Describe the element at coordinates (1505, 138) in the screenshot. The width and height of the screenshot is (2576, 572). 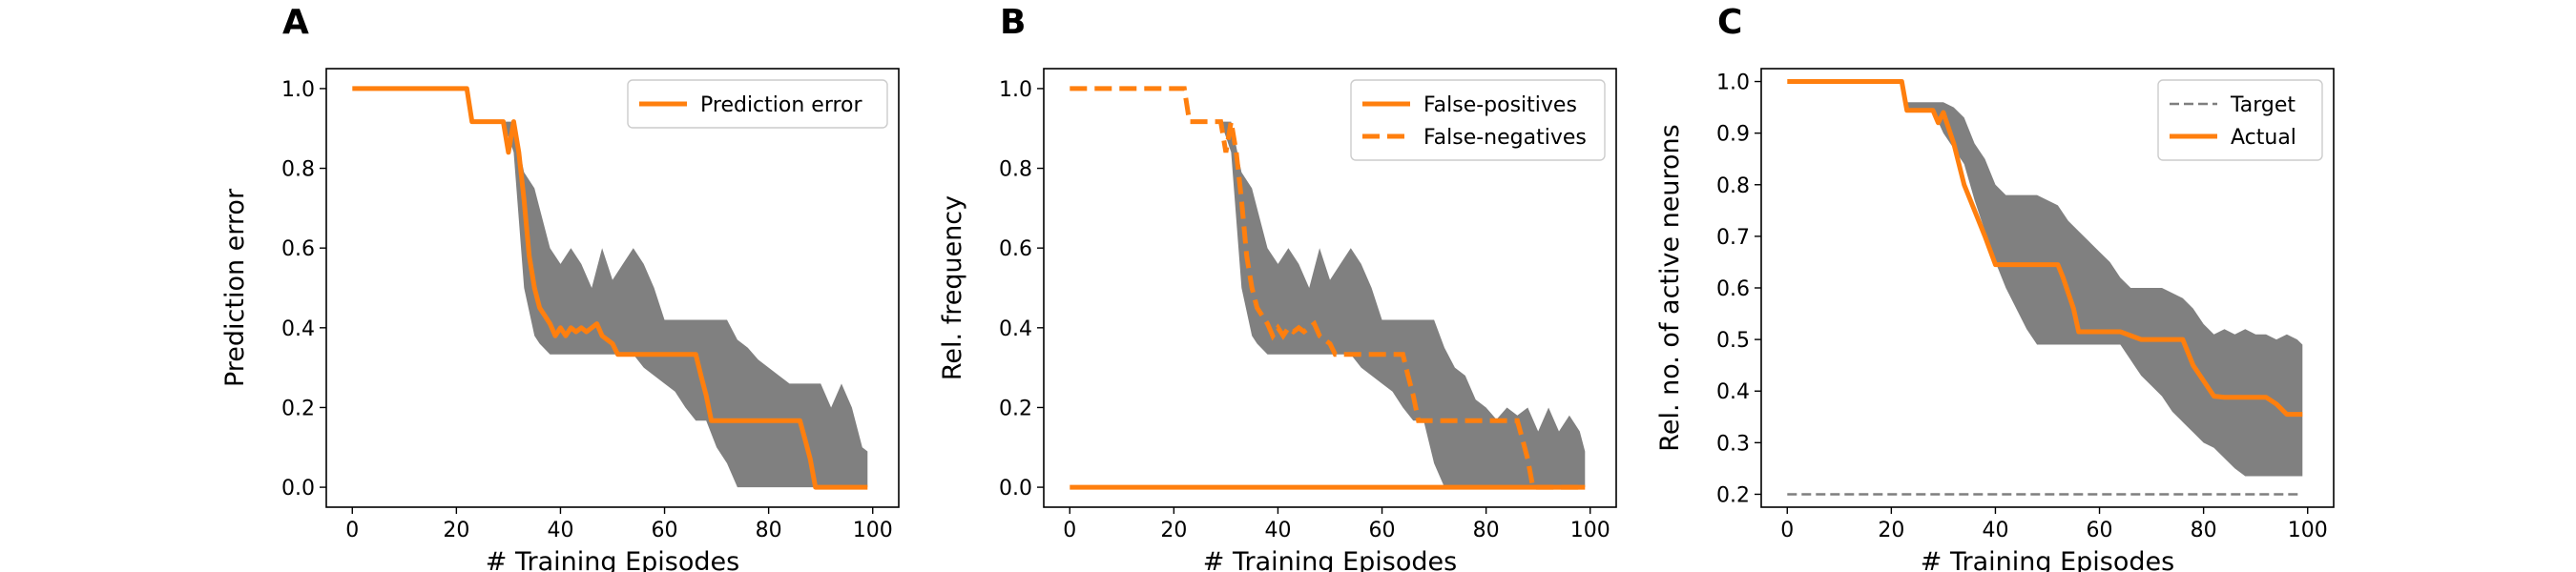
I see `legend-label: False-negatives` at that location.